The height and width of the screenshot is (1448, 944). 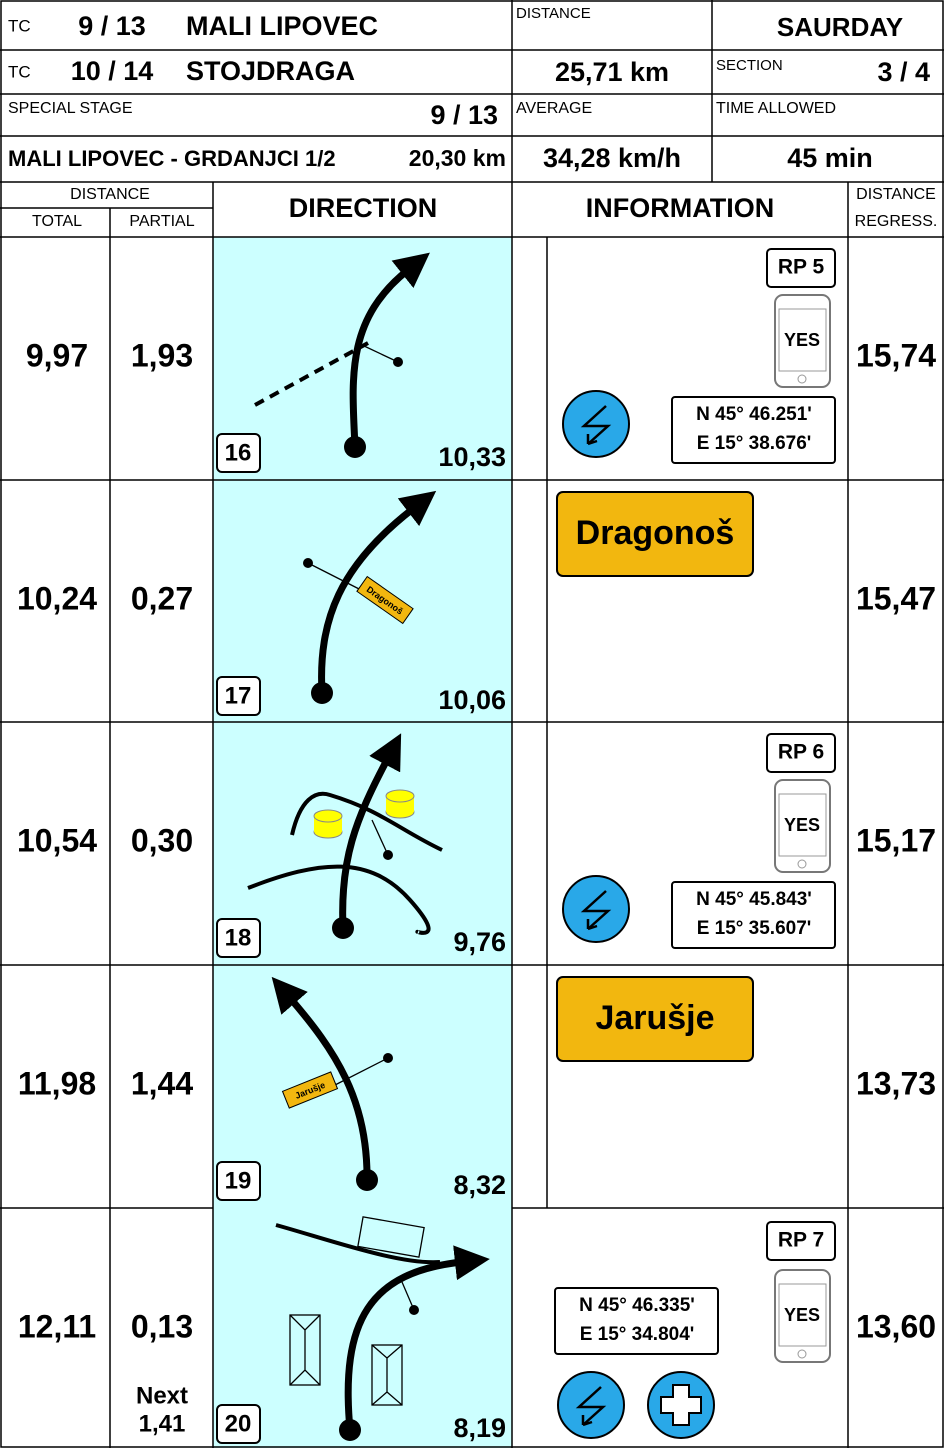 I want to click on direction-distance: 8,32, so click(x=479, y=1185).